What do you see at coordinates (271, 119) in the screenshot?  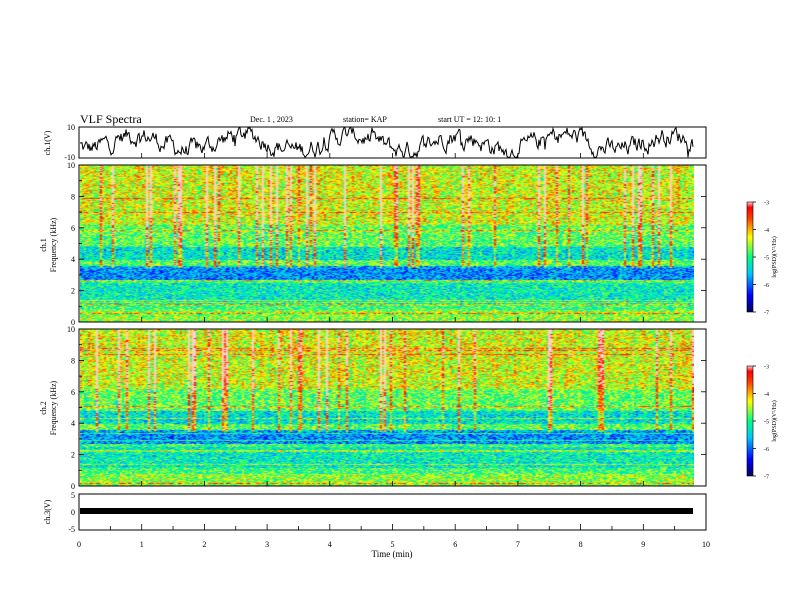 I see `date-label: Dec. 1 , 2023` at bounding box center [271, 119].